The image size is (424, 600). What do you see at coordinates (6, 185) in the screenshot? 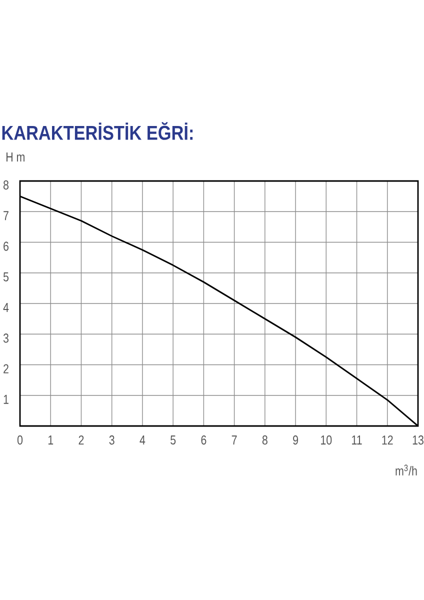
I see `y-tick-label: 8` at bounding box center [6, 185].